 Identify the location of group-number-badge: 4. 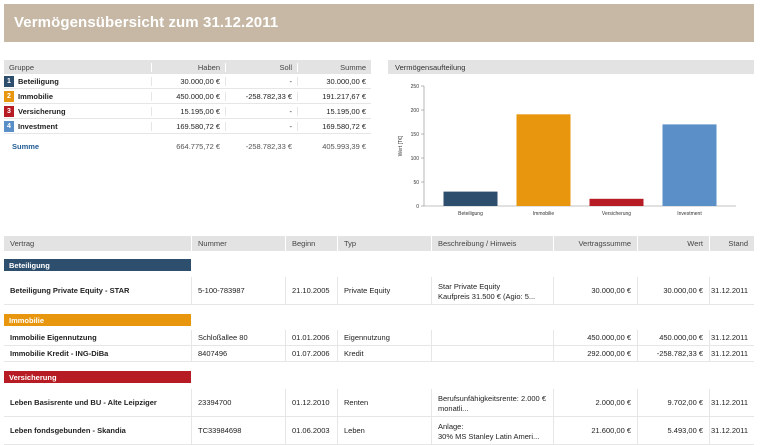
(9, 126).